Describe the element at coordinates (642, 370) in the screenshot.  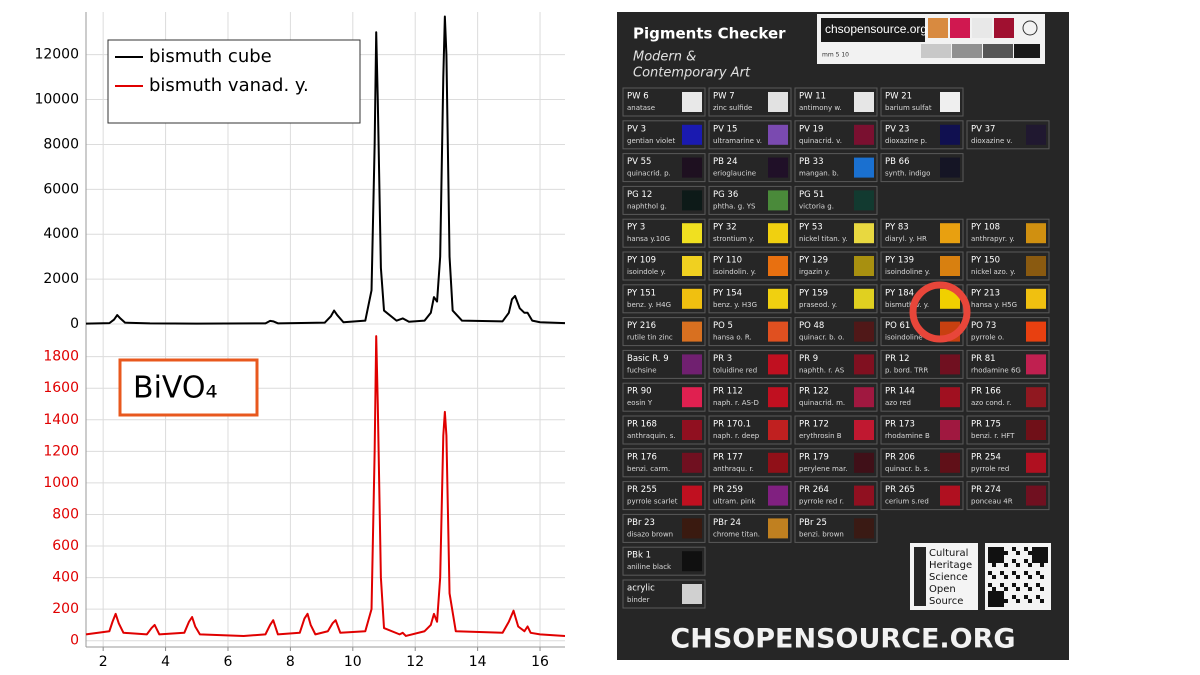
I see `pigment-name: fuchsine` at that location.